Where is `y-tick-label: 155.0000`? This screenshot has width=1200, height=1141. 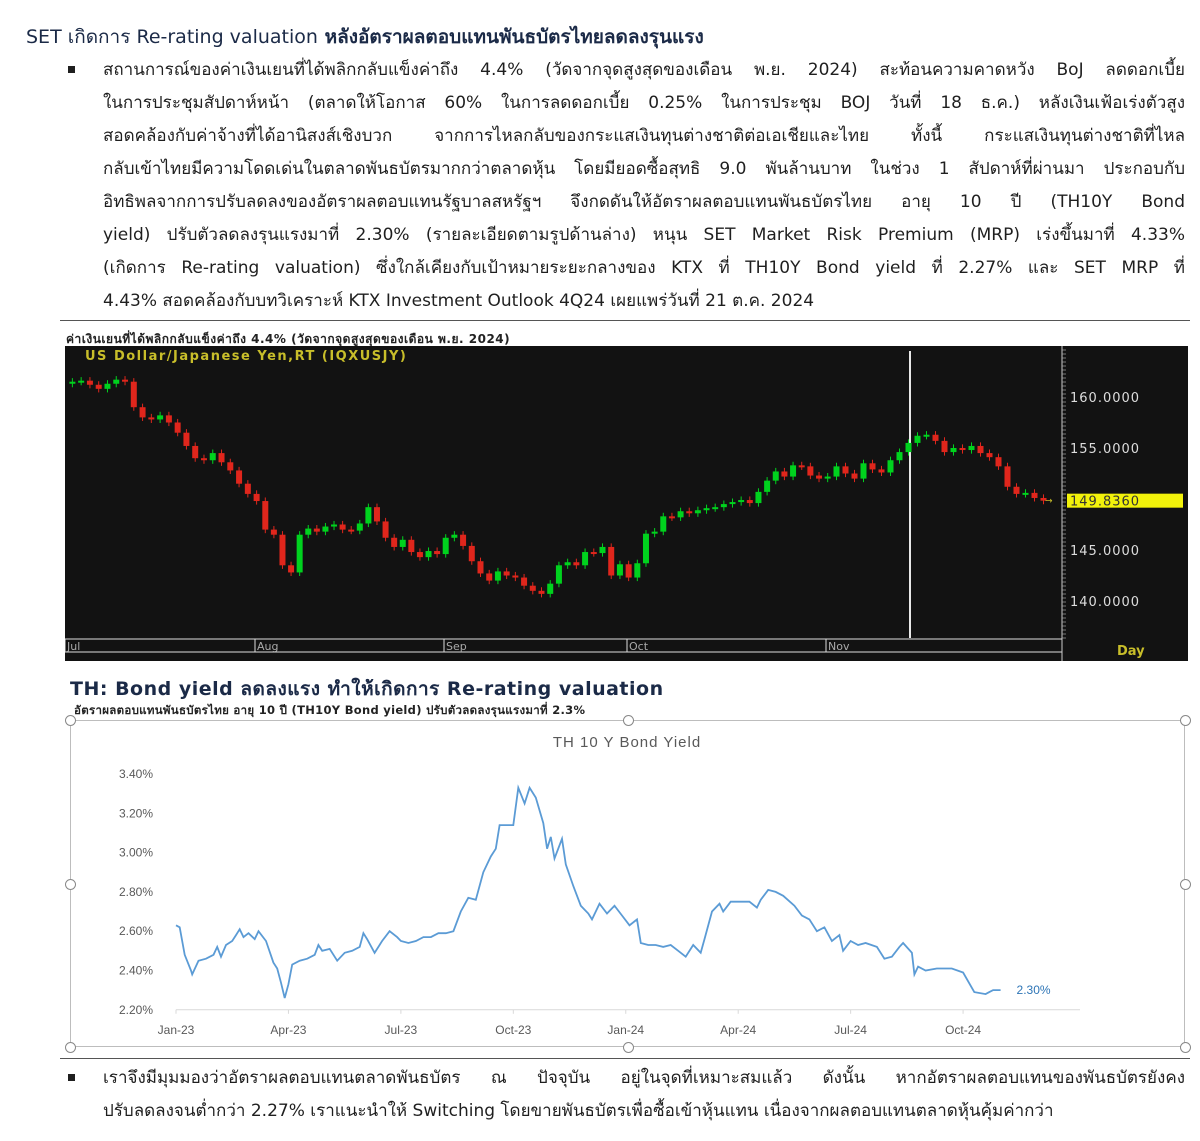 y-tick-label: 155.0000 is located at coordinates (1105, 449).